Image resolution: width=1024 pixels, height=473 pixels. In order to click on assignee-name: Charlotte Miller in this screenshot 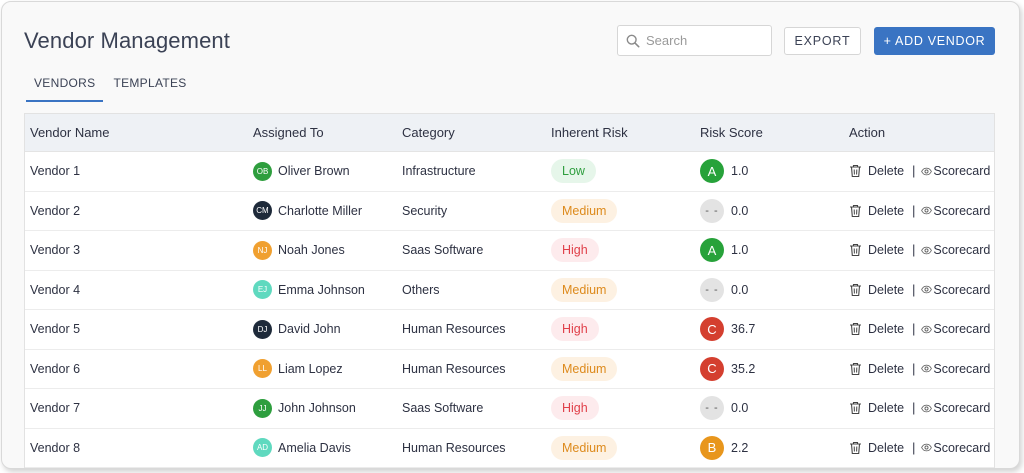, I will do `click(320, 210)`.